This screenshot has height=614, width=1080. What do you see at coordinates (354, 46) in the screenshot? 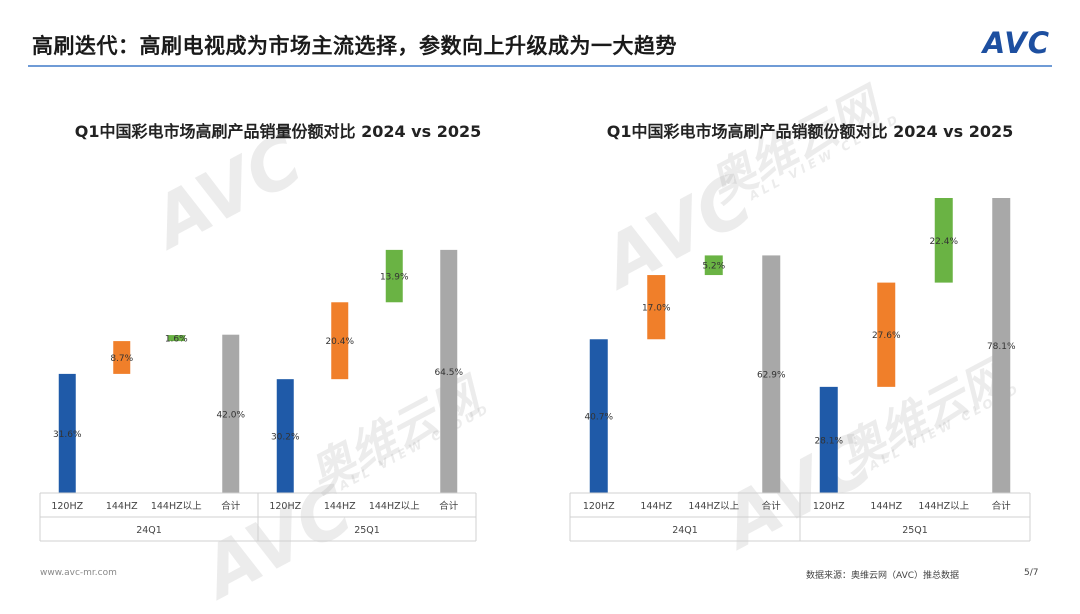
I see `page-title: 高刷迭代：高刷电视成为市场主流选择，参数向上升级成为一大趋势` at bounding box center [354, 46].